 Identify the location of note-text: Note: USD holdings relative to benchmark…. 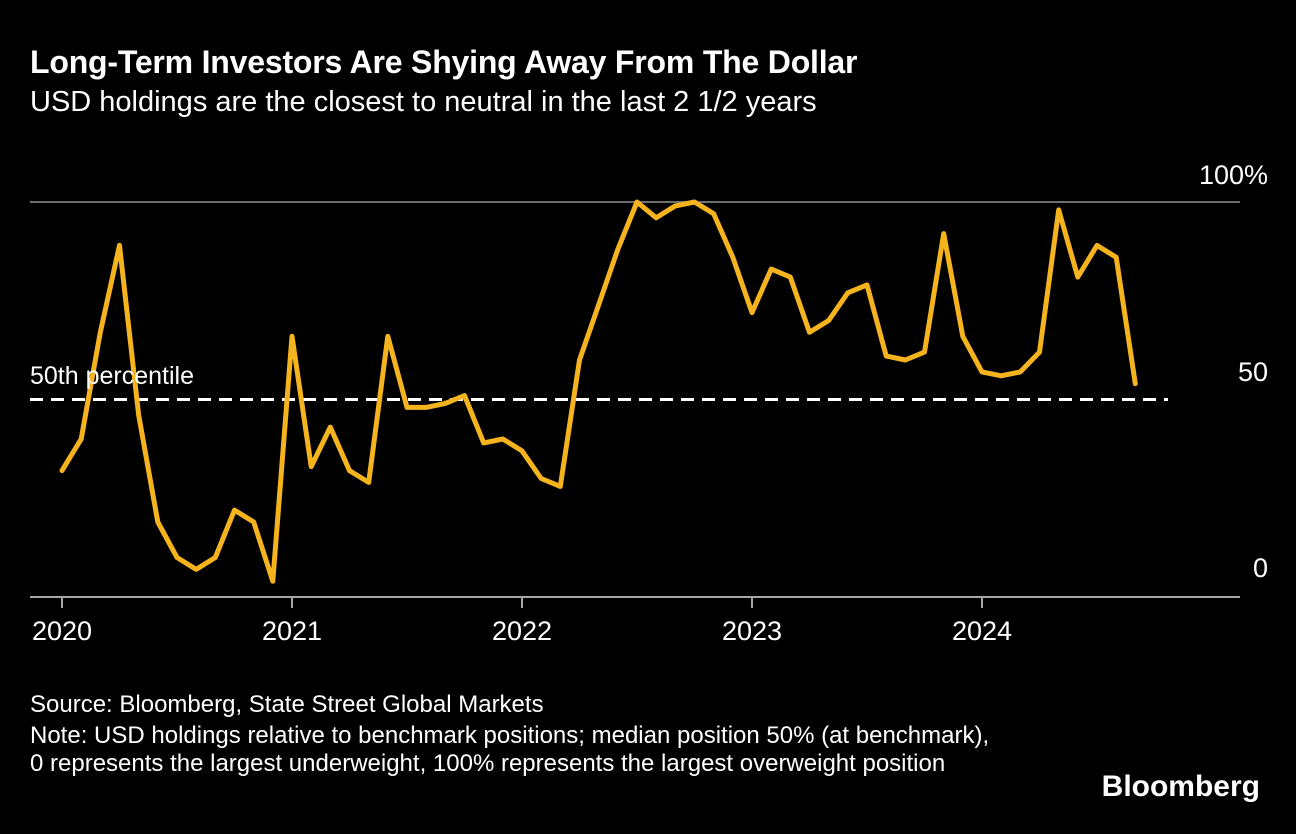
(510, 749).